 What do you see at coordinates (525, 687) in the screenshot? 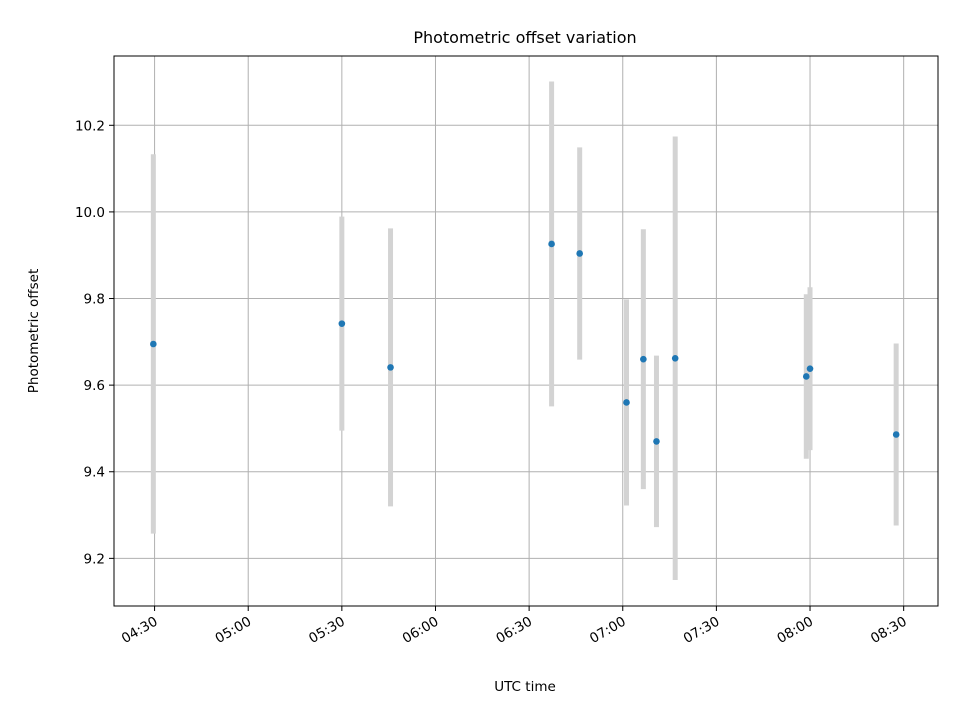
I see `x-axis-label: UTC time` at bounding box center [525, 687].